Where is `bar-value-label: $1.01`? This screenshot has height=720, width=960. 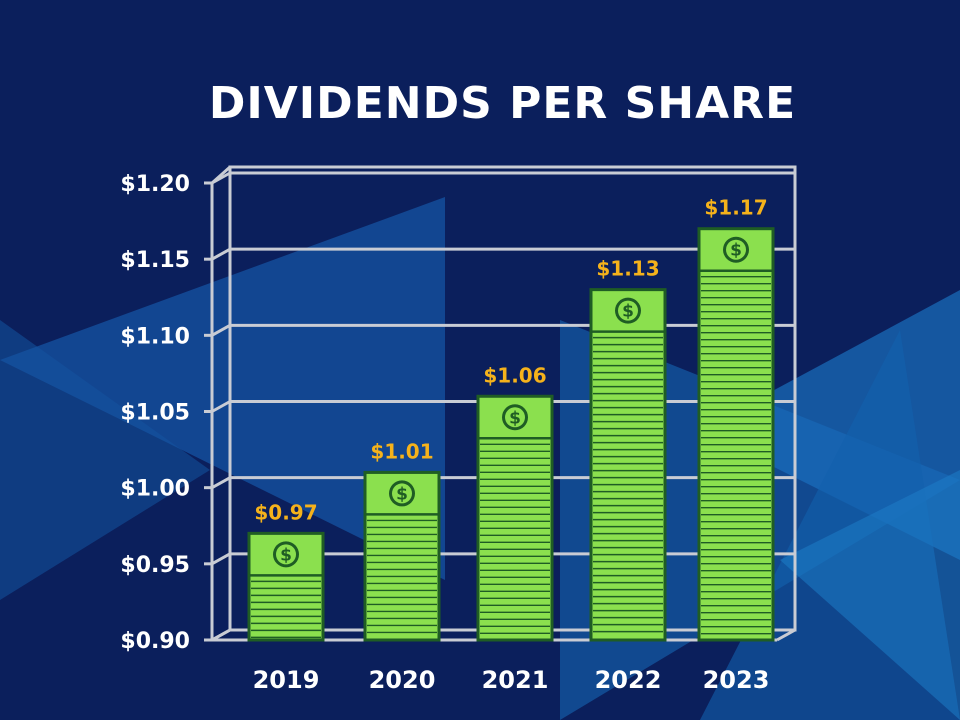 bar-value-label: $1.01 is located at coordinates (401, 451).